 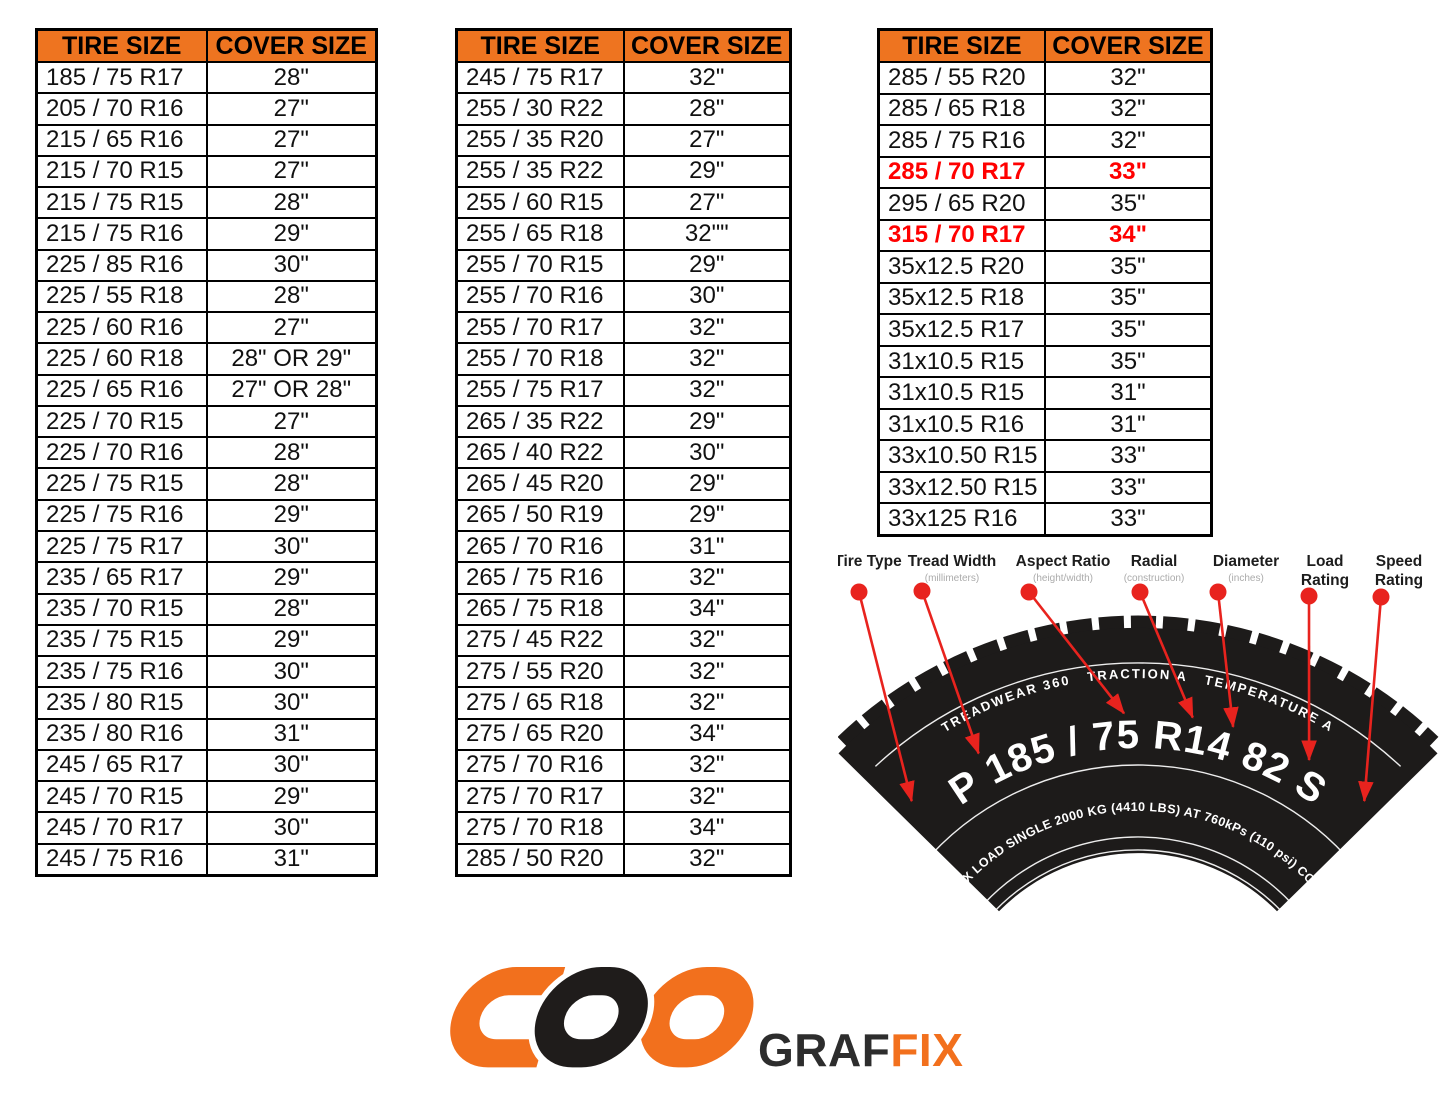 I want to click on cover-size-cell: 32"", so click(x=707, y=234).